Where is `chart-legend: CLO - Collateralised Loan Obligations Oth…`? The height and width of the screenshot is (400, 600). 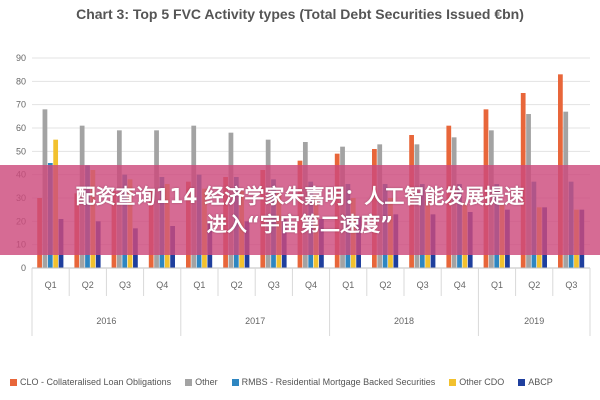
chart-legend: CLO - Collateralised Loan Obligations Oth… is located at coordinates (302, 382).